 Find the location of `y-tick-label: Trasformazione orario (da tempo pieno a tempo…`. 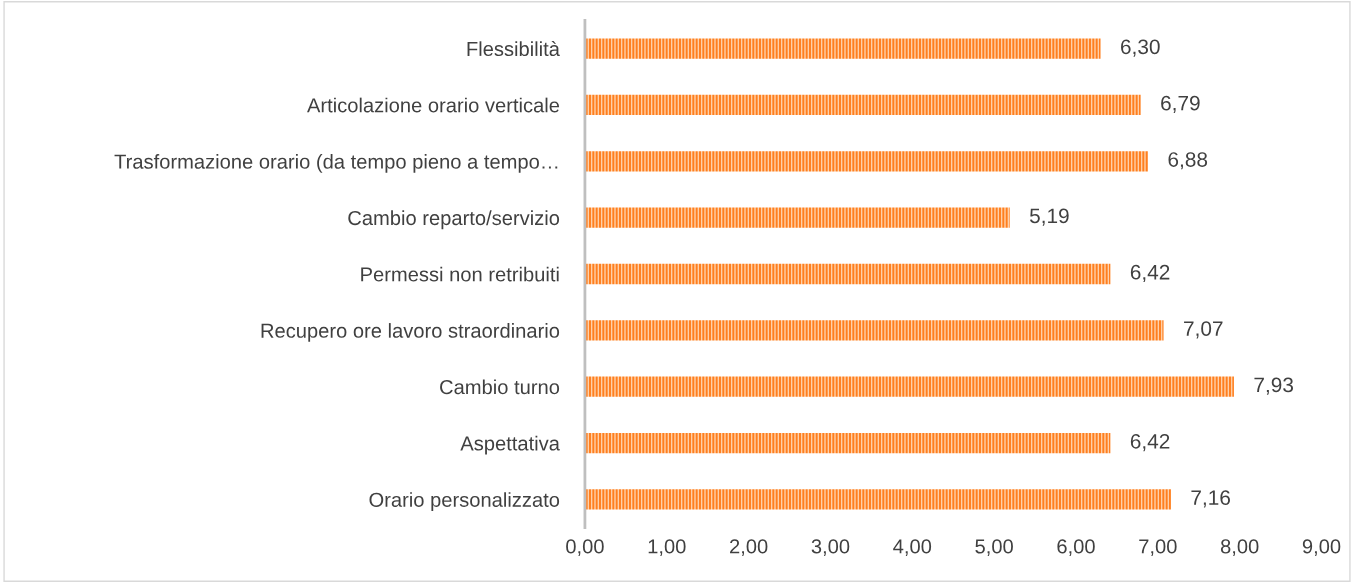

y-tick-label: Trasformazione orario (da tempo pieno a tempo… is located at coordinates (336, 163).